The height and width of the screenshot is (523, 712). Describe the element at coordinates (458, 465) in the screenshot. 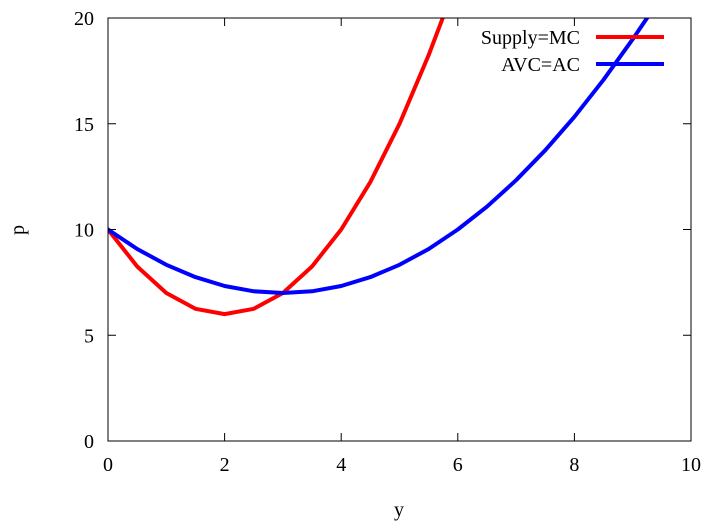

I see `x-tick-label: 6` at that location.